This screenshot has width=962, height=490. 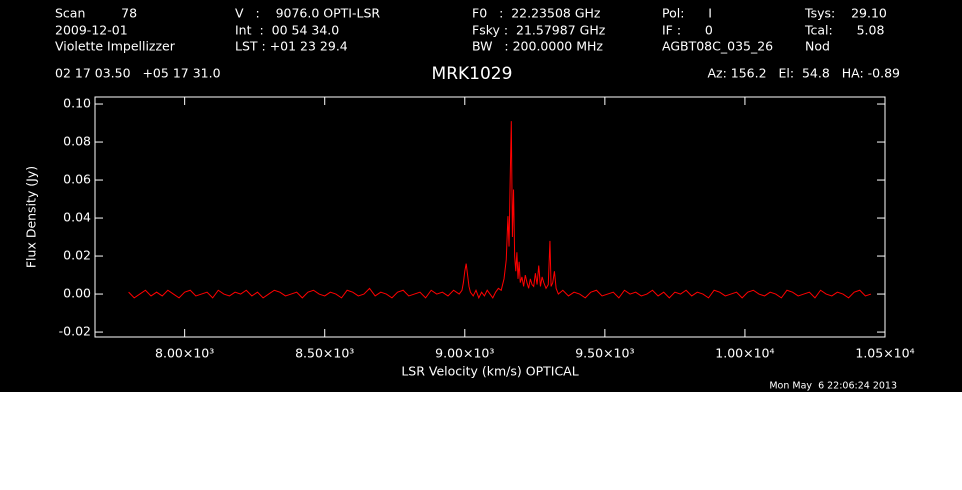 What do you see at coordinates (717, 46) in the screenshot?
I see `header-text: AGBT08C_035_26` at bounding box center [717, 46].